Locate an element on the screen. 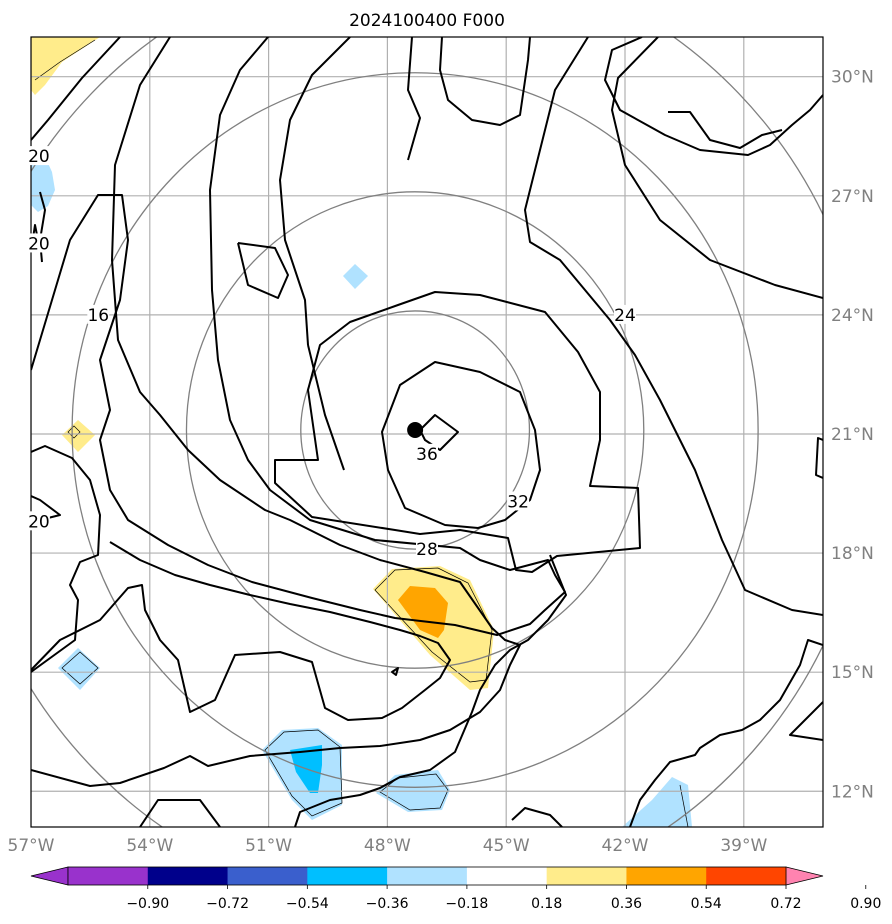 This screenshot has height=924, width=892. contour-label: 36 is located at coordinates (427, 455).